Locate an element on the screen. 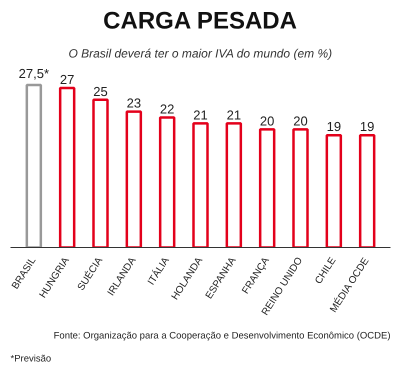 The image size is (400, 369). data-label: 25 is located at coordinates (100, 91).